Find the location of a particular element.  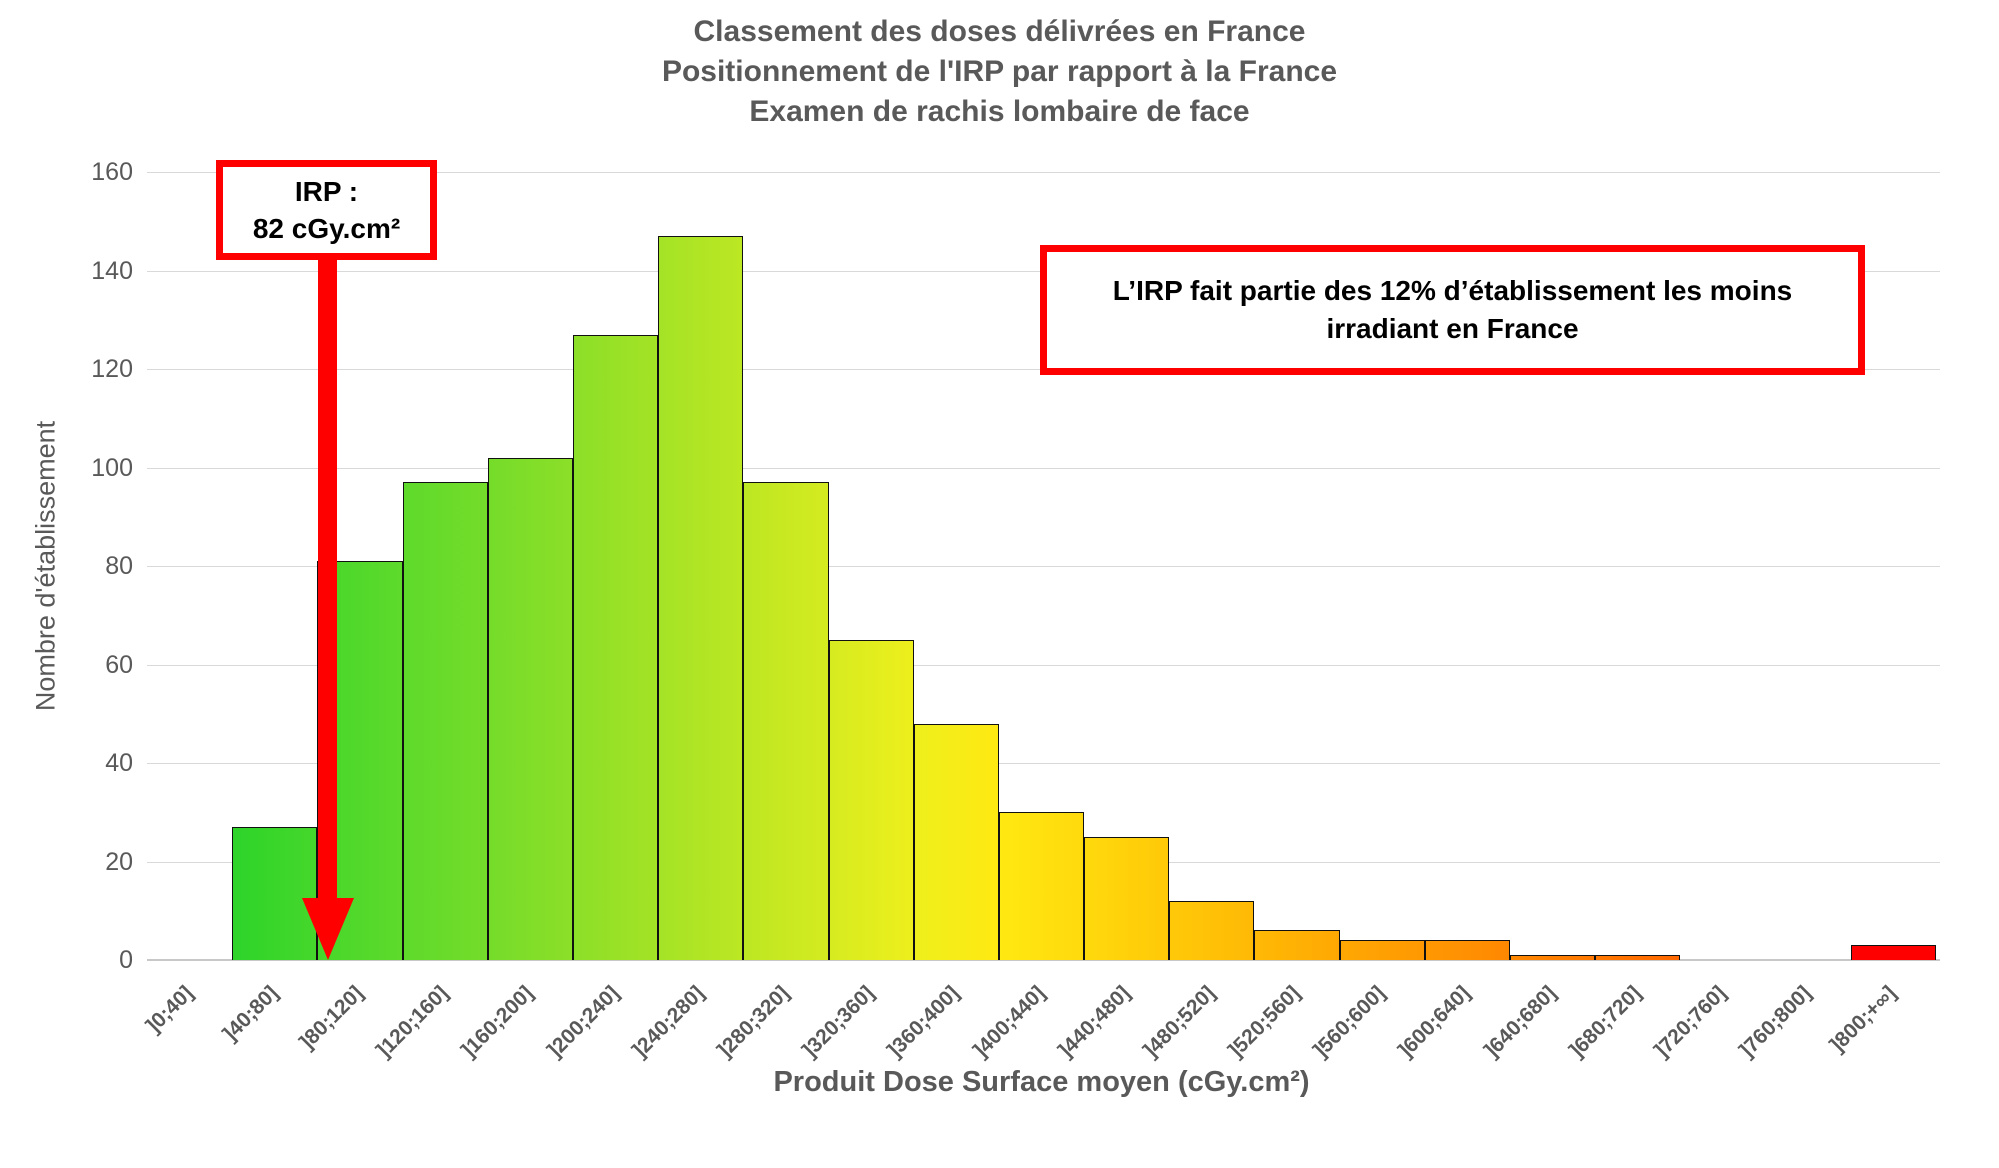

chart-title-line1: Classement des doses délivrées en France is located at coordinates (999, 31).